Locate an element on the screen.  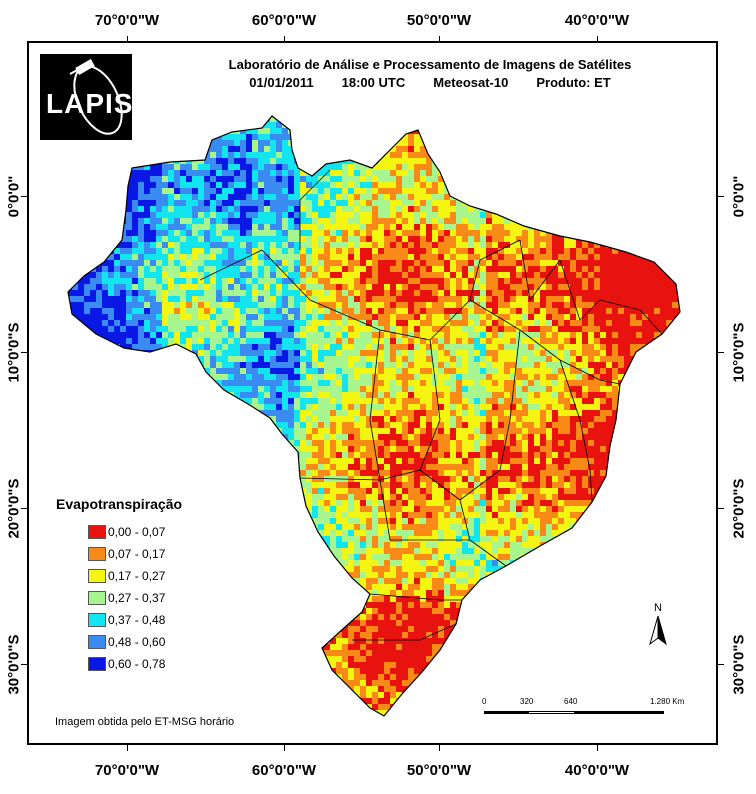
north-arrow: N is located at coordinates (658, 627).